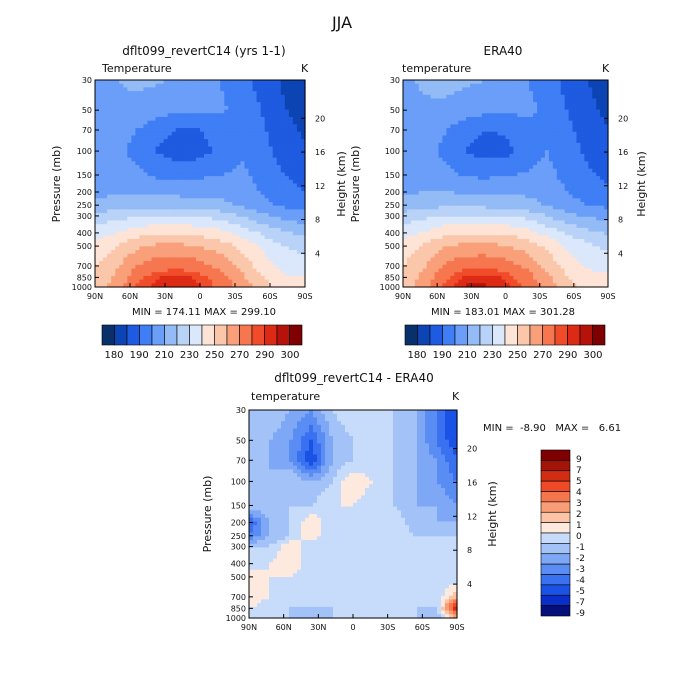 Image resolution: width=700 pixels, height=700 pixels. I want to click on y-tick-label: 70, so click(87, 130).